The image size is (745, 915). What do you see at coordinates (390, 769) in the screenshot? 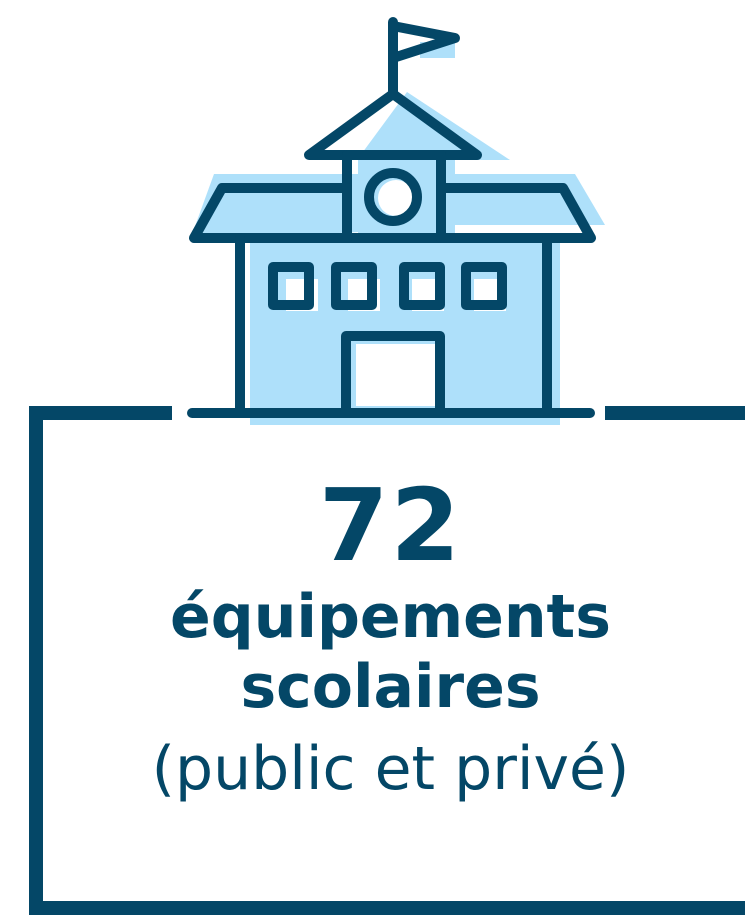
I see `statistic-note: (public et privé)` at bounding box center [390, 769].